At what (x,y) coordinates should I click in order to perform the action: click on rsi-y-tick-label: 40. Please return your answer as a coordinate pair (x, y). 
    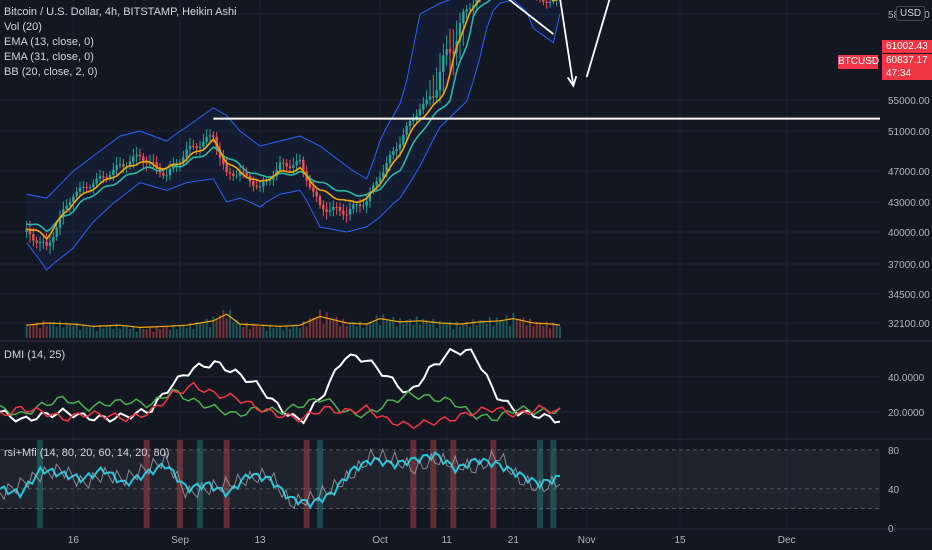
    Looking at the image, I should click on (894, 490).